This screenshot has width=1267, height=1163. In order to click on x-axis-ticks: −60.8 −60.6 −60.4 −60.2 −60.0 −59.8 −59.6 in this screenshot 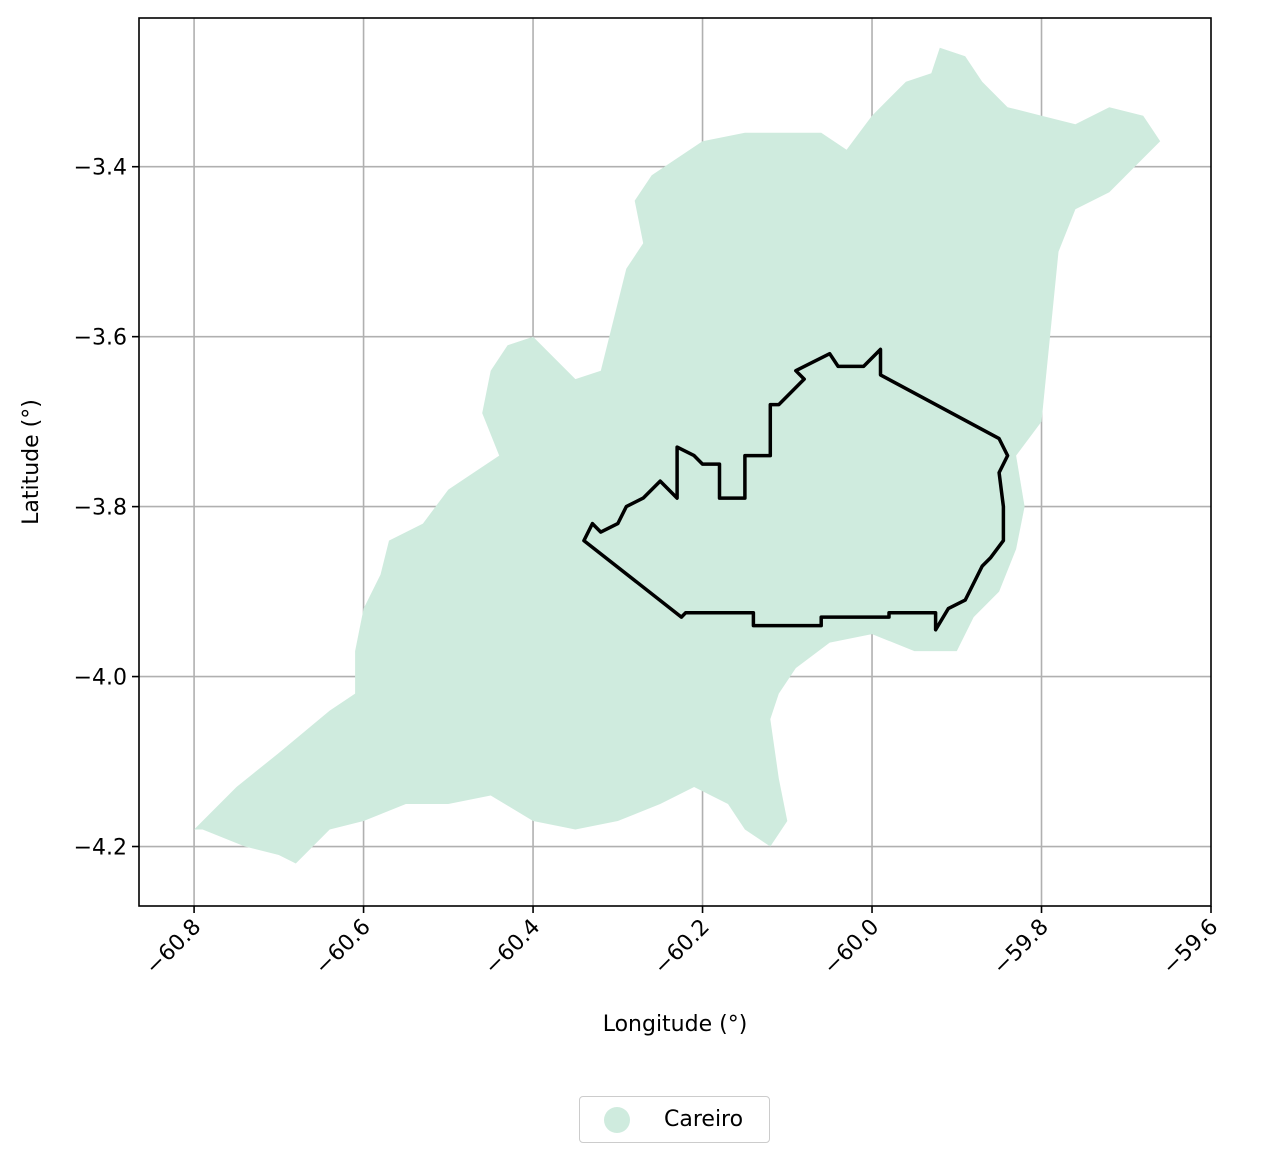, I will do `click(682, 943)`.